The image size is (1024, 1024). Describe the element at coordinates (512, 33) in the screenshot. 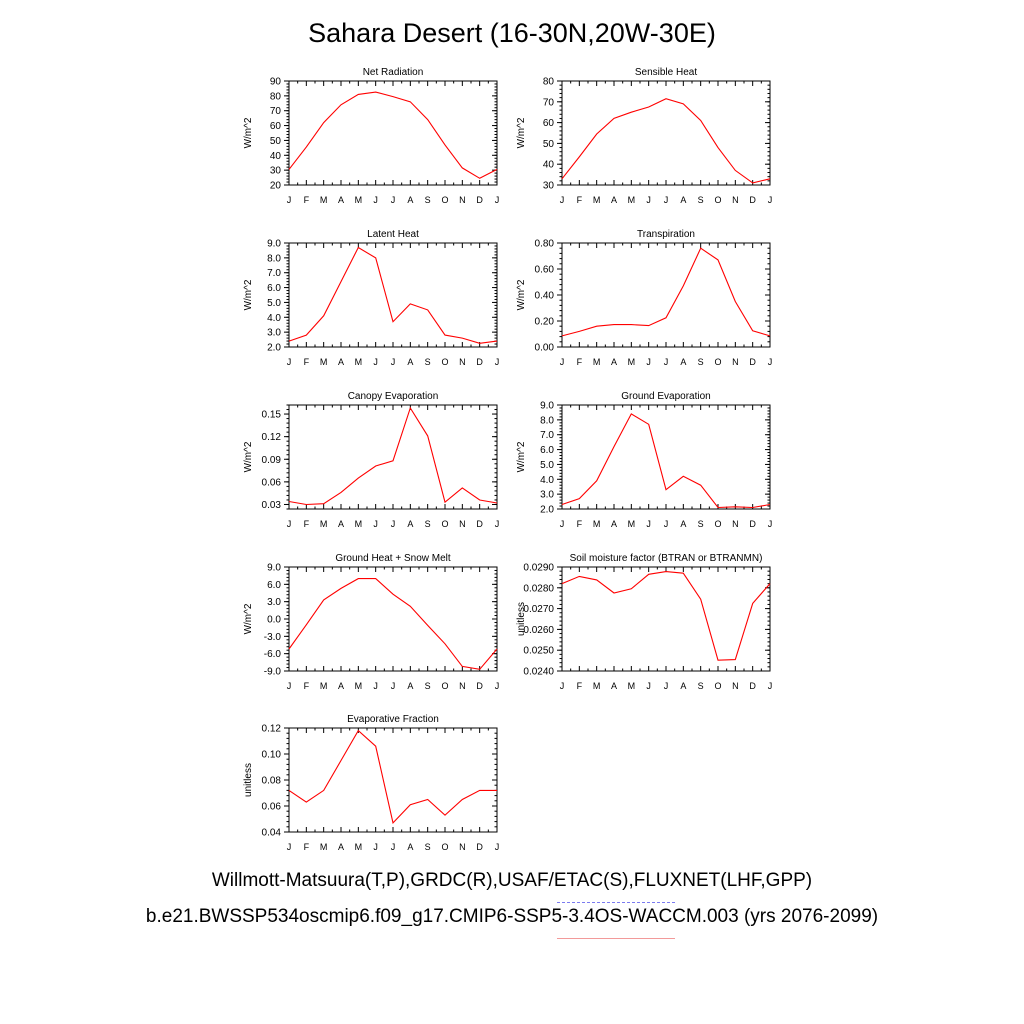

I see `figure-title: Sahara Desert (16-30N,20W-30E)` at that location.